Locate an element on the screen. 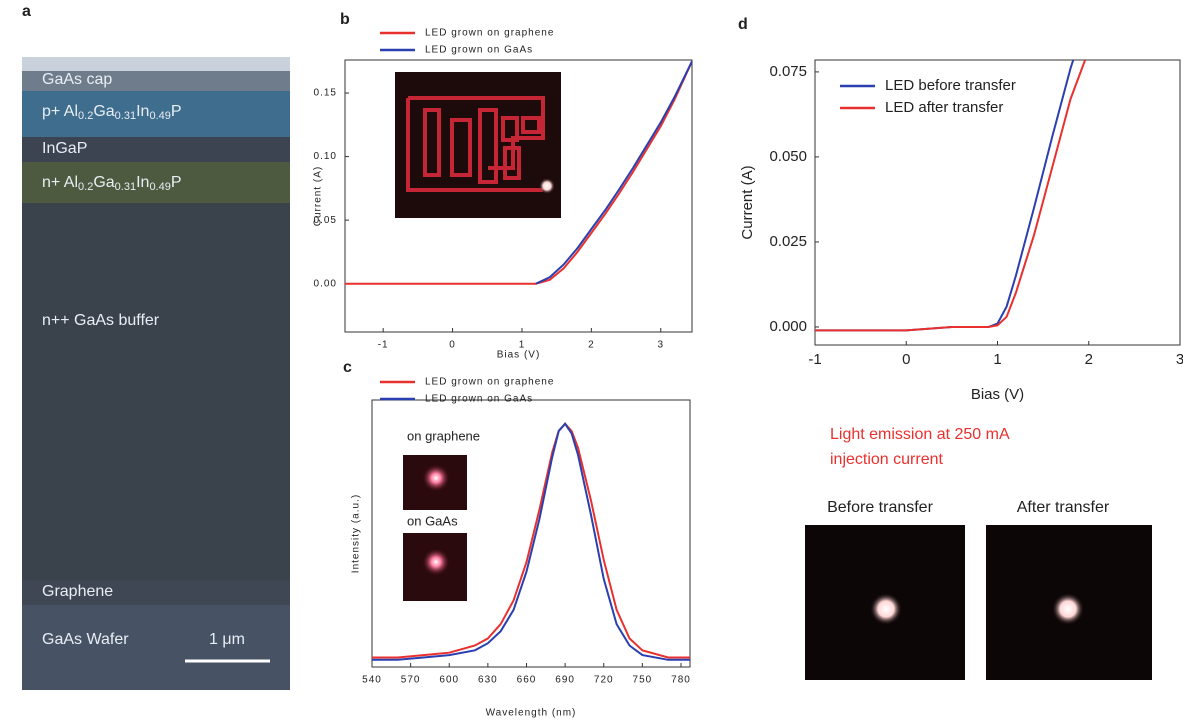  inset-label: on GaAs is located at coordinates (432, 520).